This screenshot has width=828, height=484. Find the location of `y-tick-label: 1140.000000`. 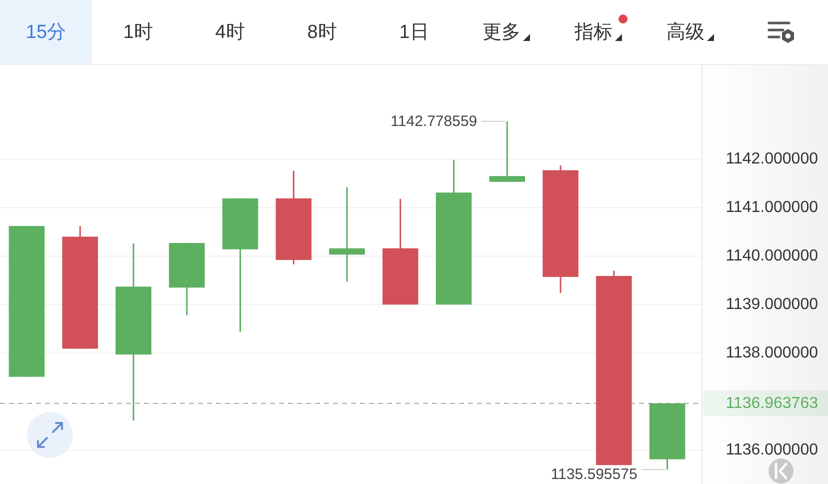

y-tick-label: 1140.000000 is located at coordinates (772, 256).